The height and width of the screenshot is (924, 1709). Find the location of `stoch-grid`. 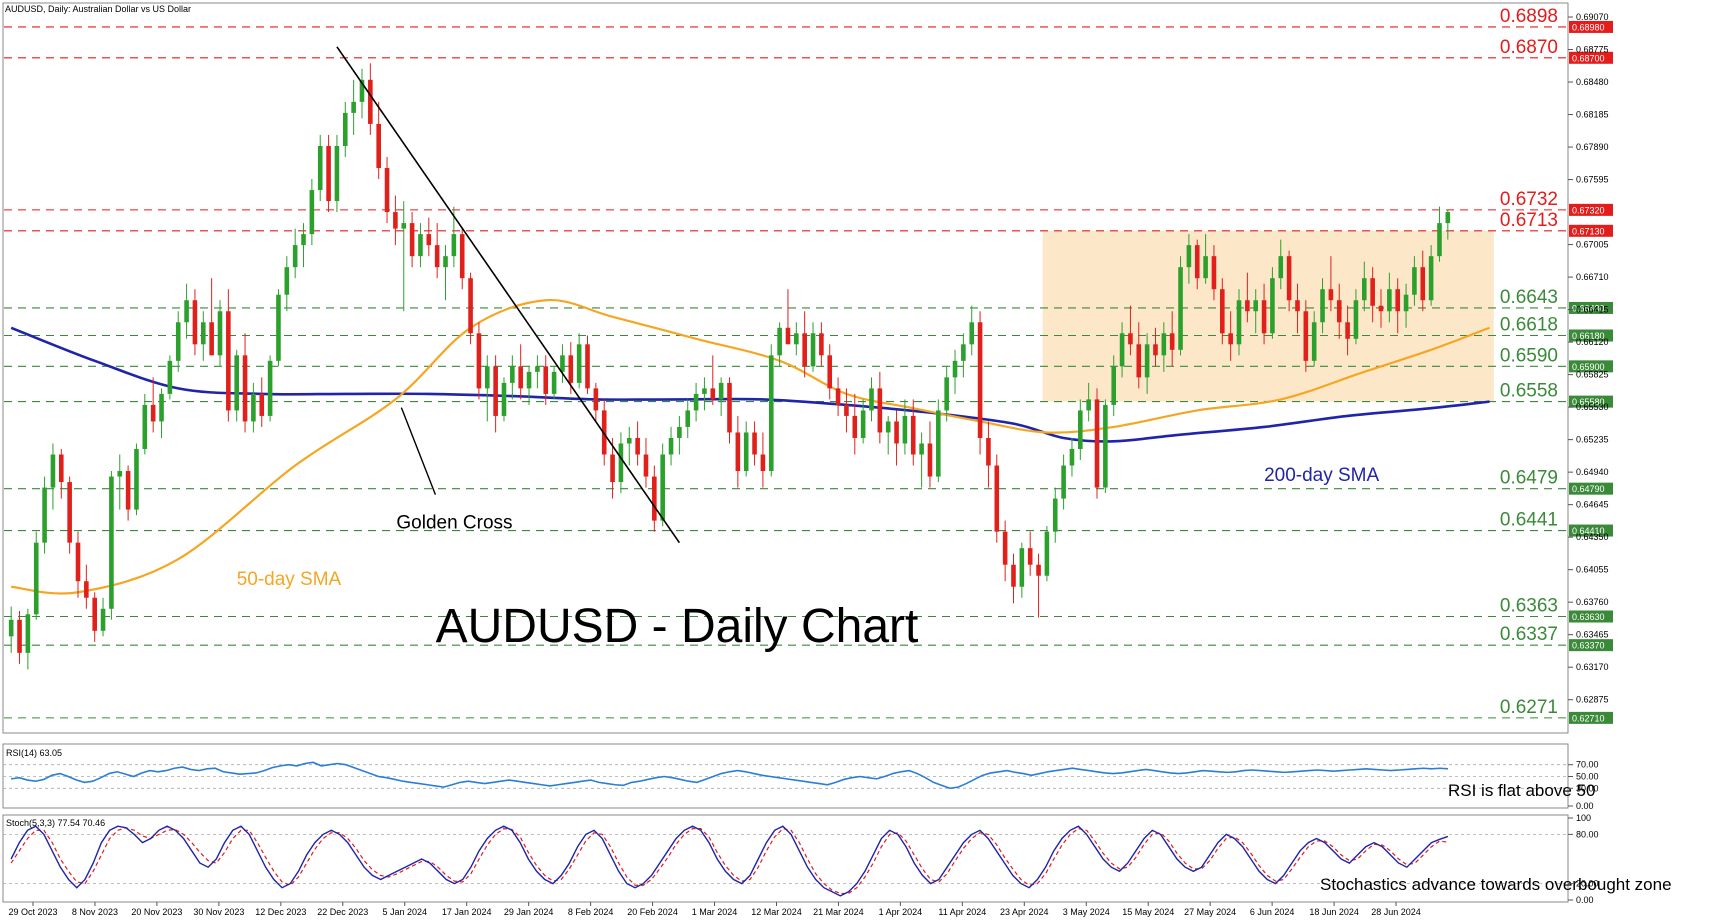

stoch-grid is located at coordinates (785, 859).